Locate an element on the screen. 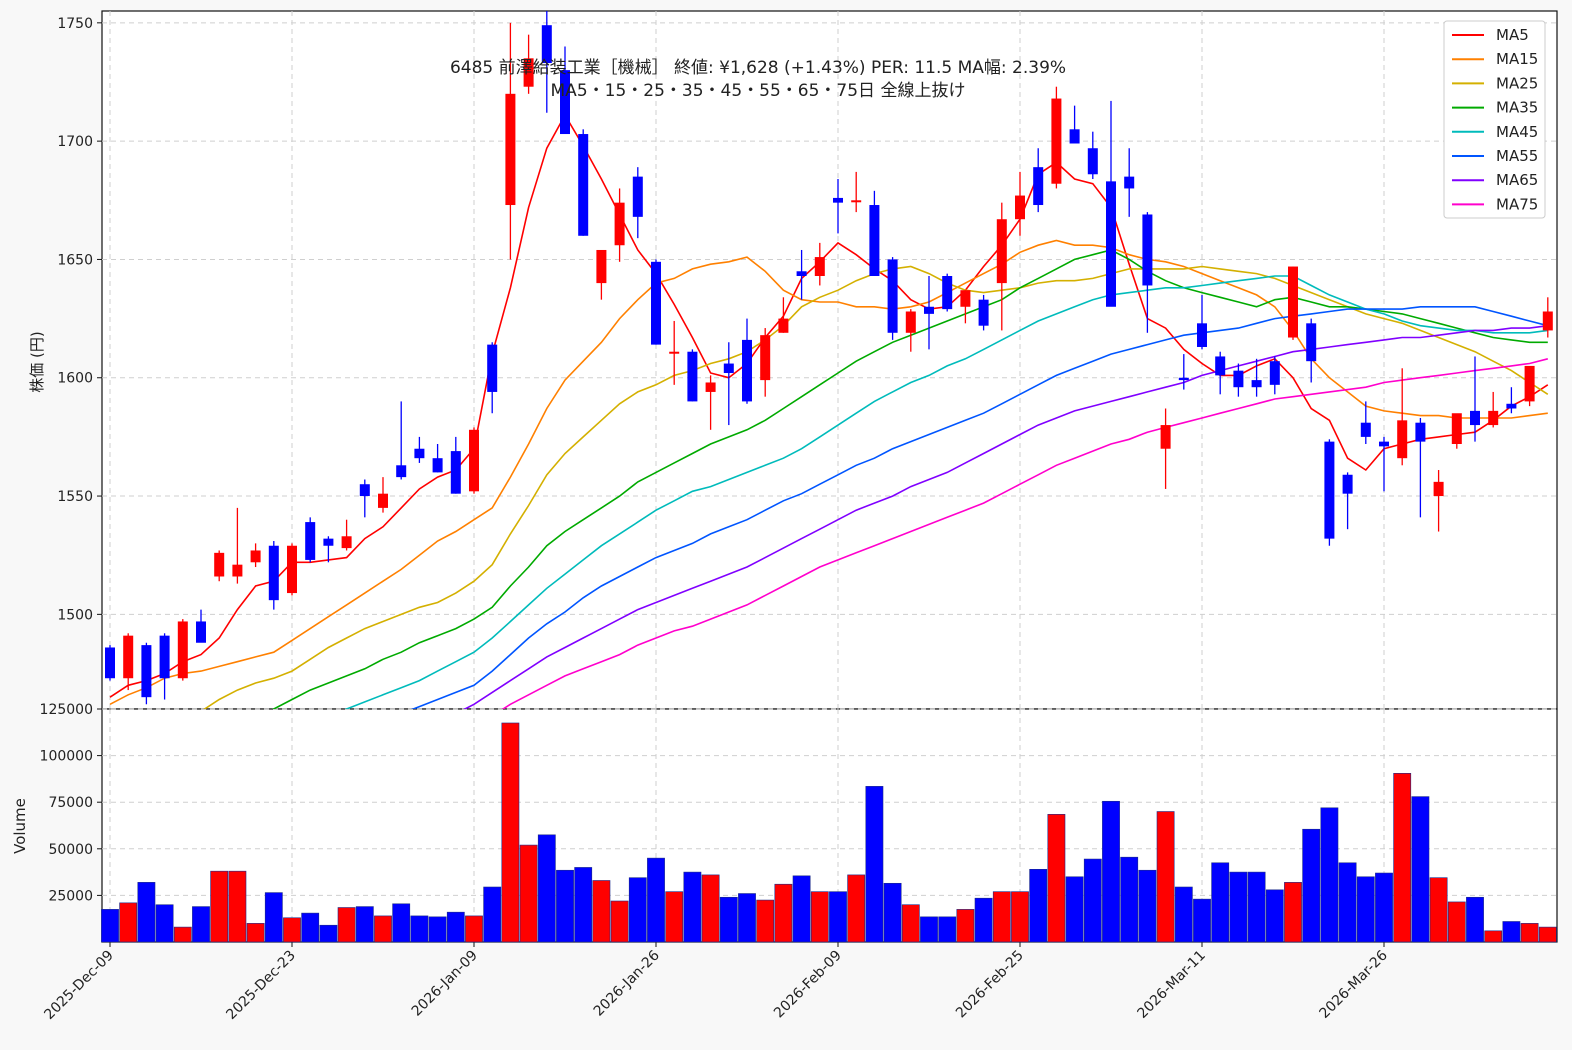 Image resolution: width=1572 pixels, height=1050 pixels. legend-entry: MA25 is located at coordinates (1517, 83).